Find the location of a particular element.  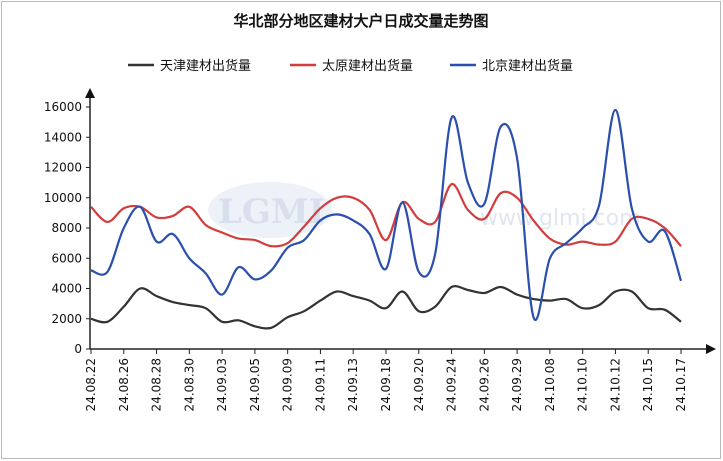

x-tick-label: 24.10.15 is located at coordinates (648, 384).